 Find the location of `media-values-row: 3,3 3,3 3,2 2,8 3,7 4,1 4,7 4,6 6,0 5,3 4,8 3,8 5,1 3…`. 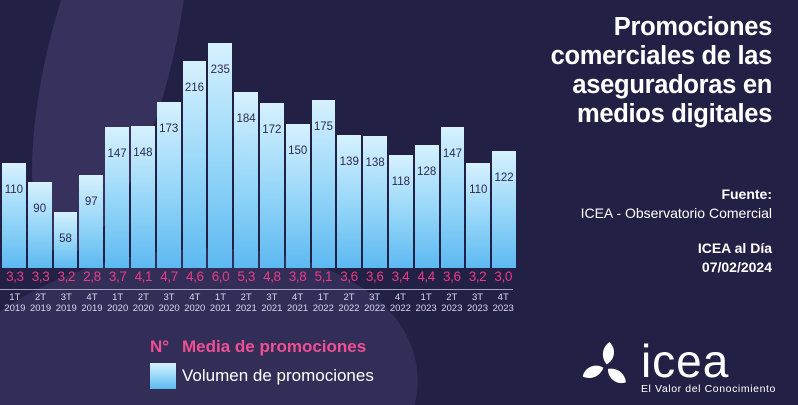

media-values-row: 3,3 3,3 3,2 2,8 3,7 4,1 4,7 4,6 6,0 5,3 4,8 3,8 5,1 3… is located at coordinates (259, 276).